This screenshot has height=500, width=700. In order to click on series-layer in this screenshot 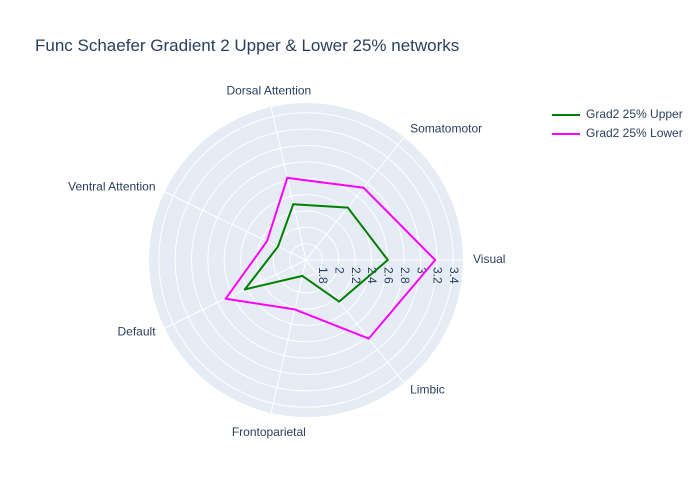, I will do `click(330, 258)`.